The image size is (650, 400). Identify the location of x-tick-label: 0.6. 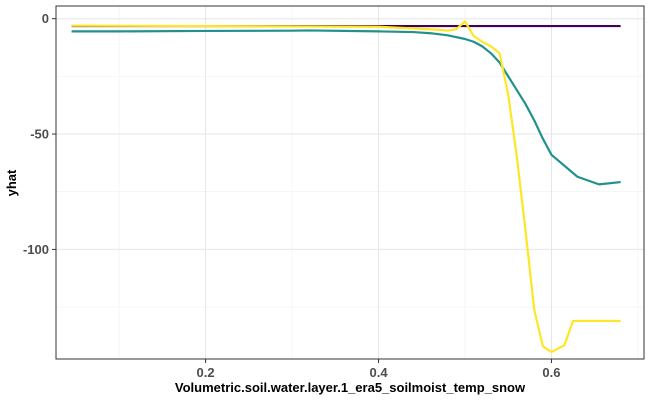
(551, 372).